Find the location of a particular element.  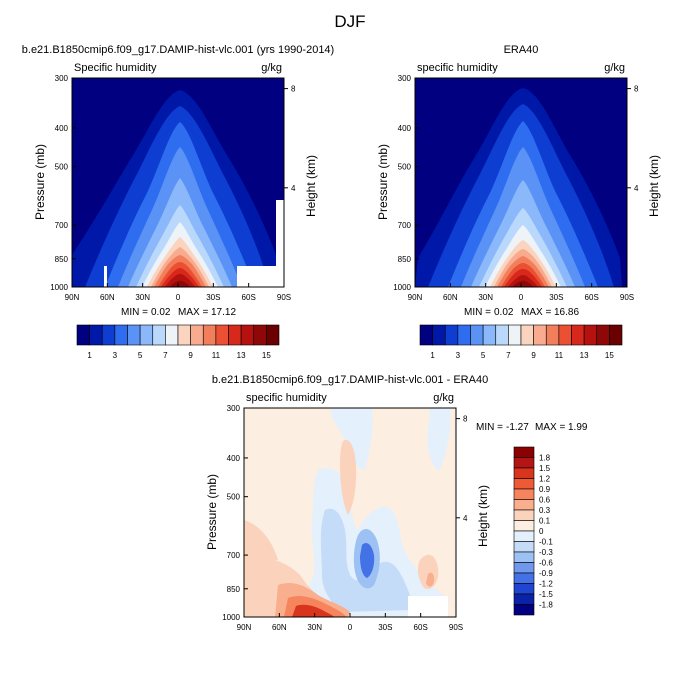

missing-topography is located at coordinates (428, 606).